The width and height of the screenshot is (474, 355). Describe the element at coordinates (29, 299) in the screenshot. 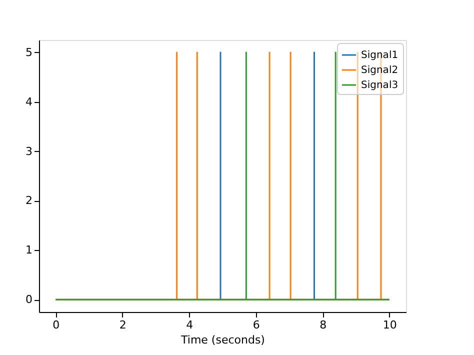

I see `y-tick-label: 0` at that location.